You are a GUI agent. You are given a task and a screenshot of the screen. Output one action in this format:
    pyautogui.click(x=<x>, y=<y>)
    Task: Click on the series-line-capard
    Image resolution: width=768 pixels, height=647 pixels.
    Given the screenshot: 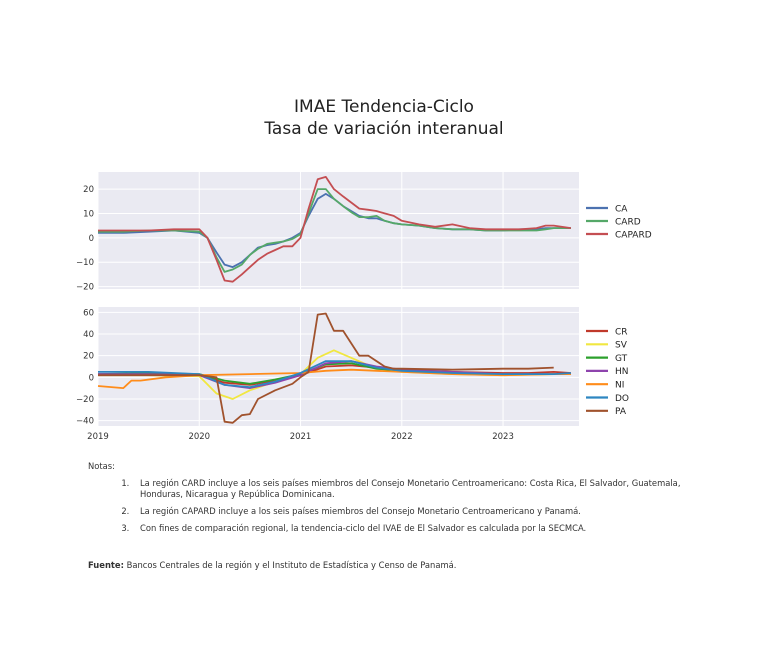 What is the action you would take?
    pyautogui.click(x=335, y=229)
    